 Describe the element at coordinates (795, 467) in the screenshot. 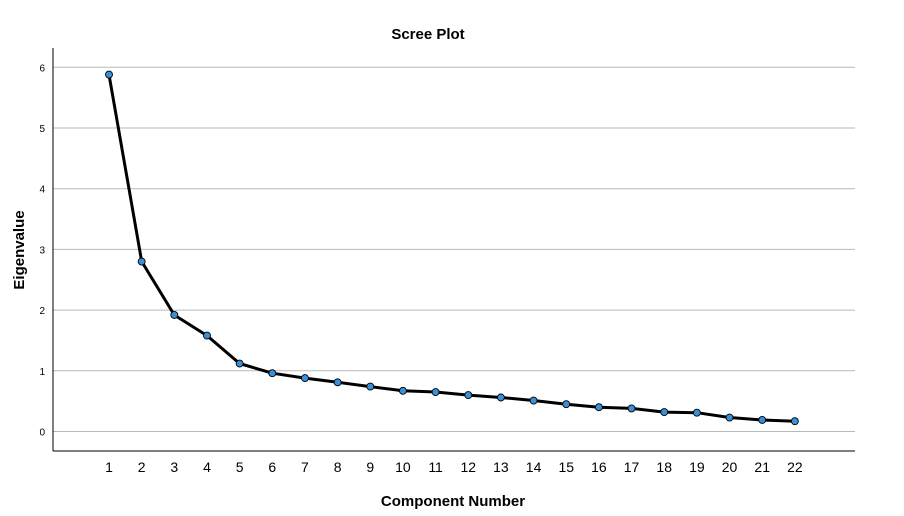

I see `x-tick-label-22: 22` at that location.